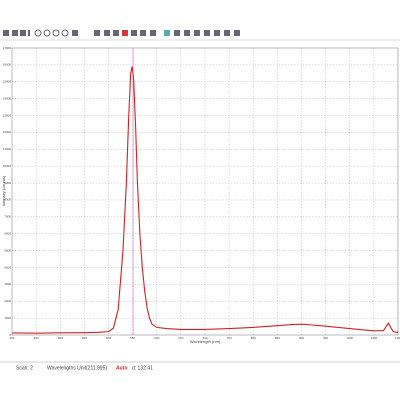 This screenshot has height=400, width=400. I want to click on y-tick-label: 14000, so click(7, 98).